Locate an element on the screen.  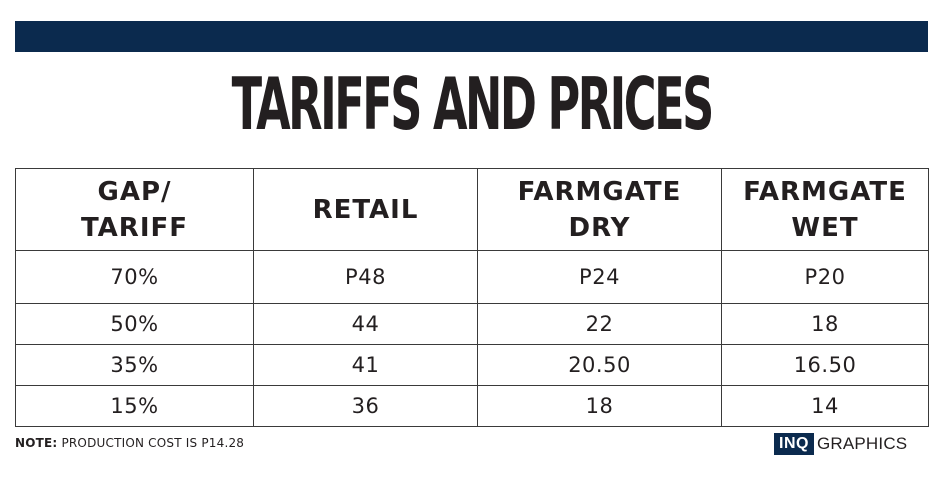
table-row: 50% 44 22 18 is located at coordinates (472, 324).